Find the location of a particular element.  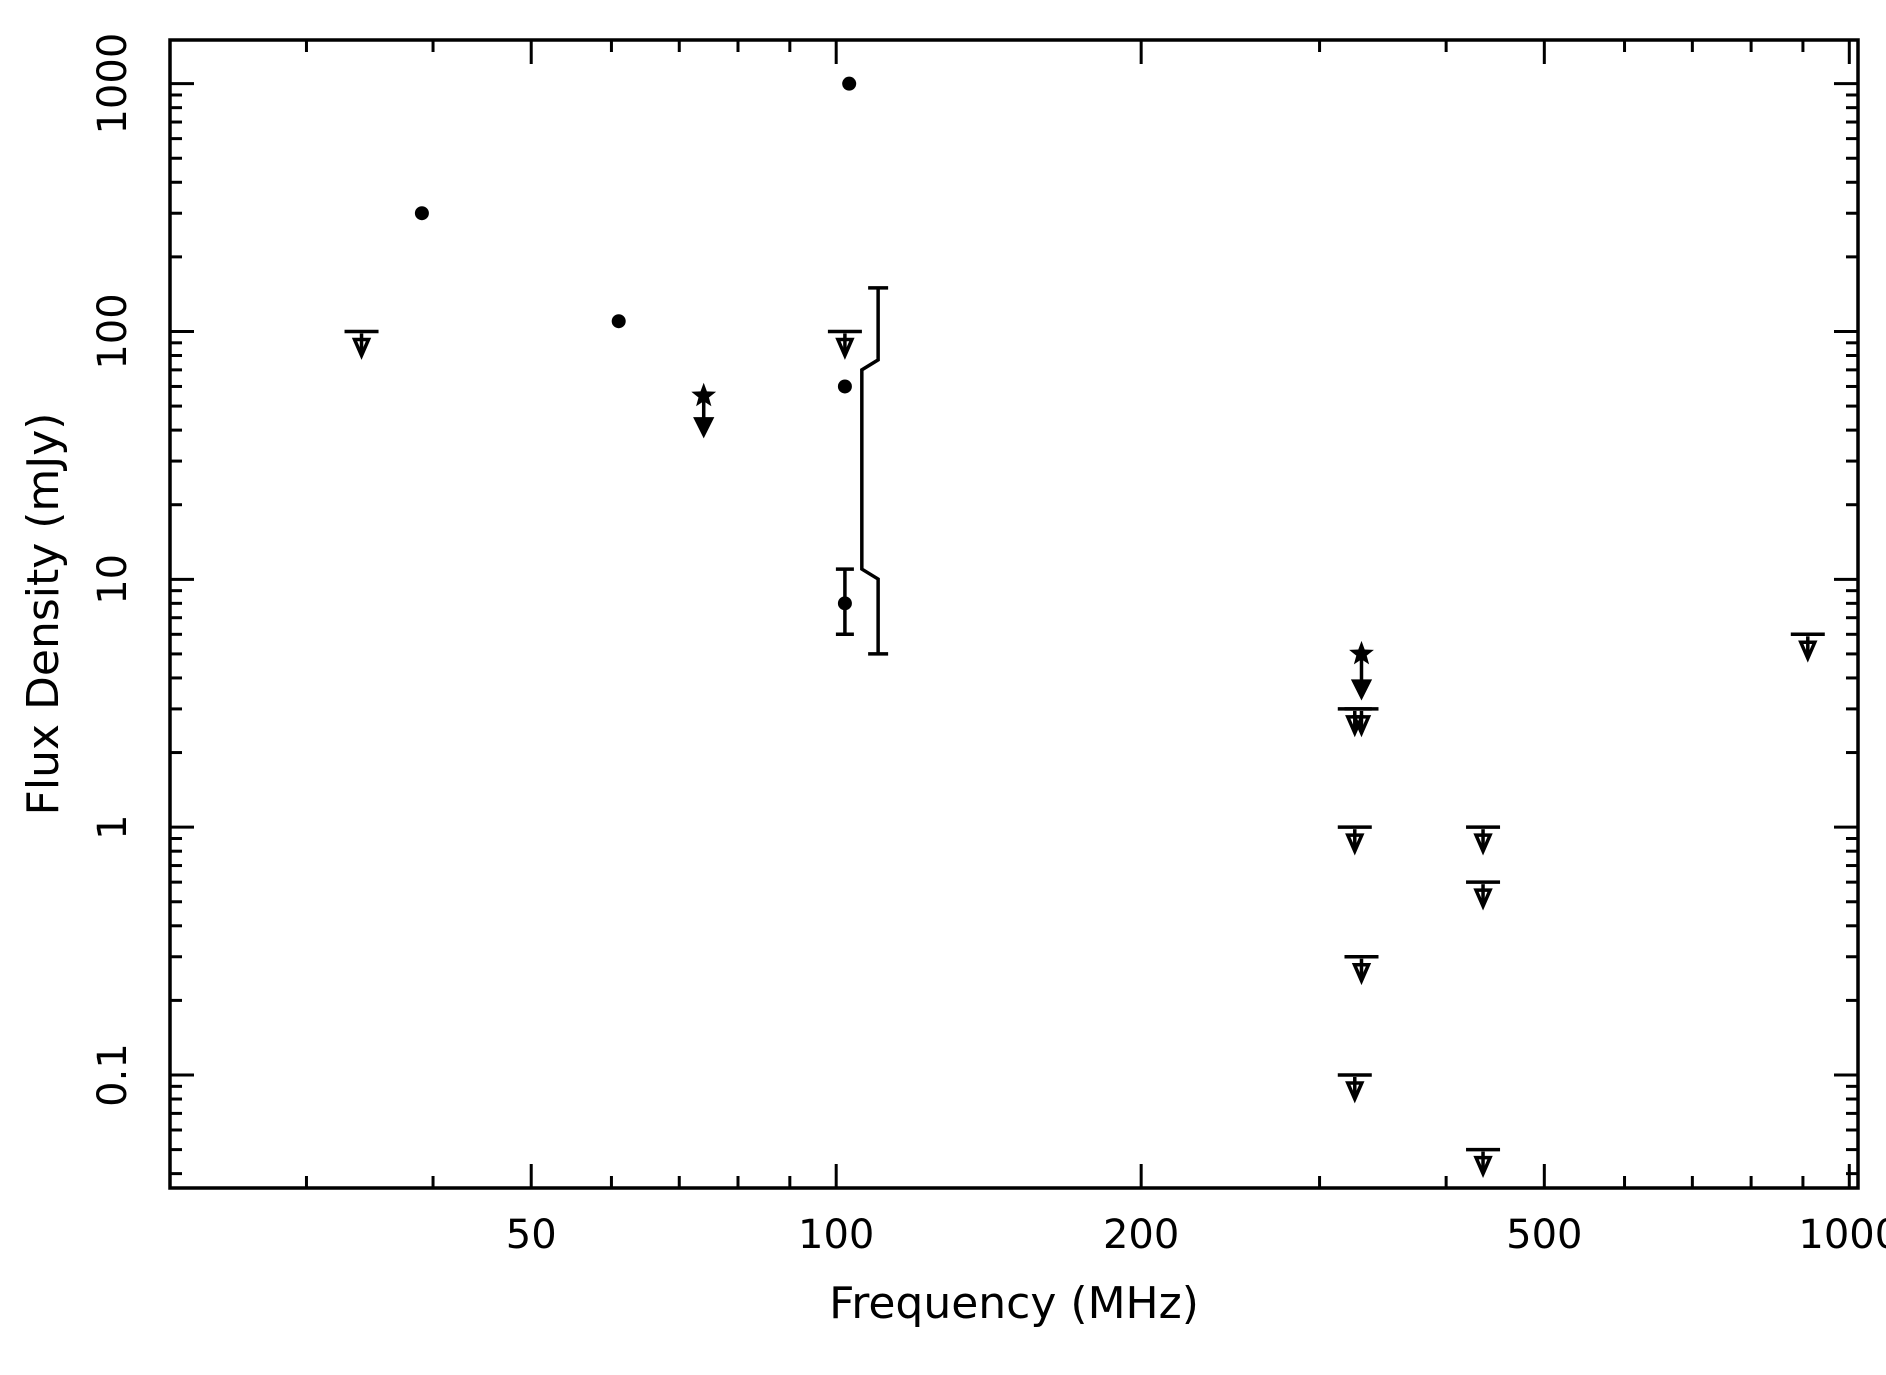

x-tick-label: 200 is located at coordinates (1141, 1235).